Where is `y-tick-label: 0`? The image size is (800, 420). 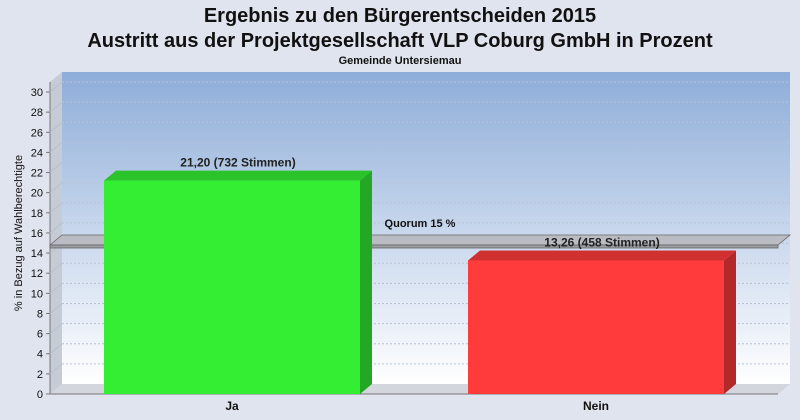
y-tick-label: 0 is located at coordinates (40, 395).